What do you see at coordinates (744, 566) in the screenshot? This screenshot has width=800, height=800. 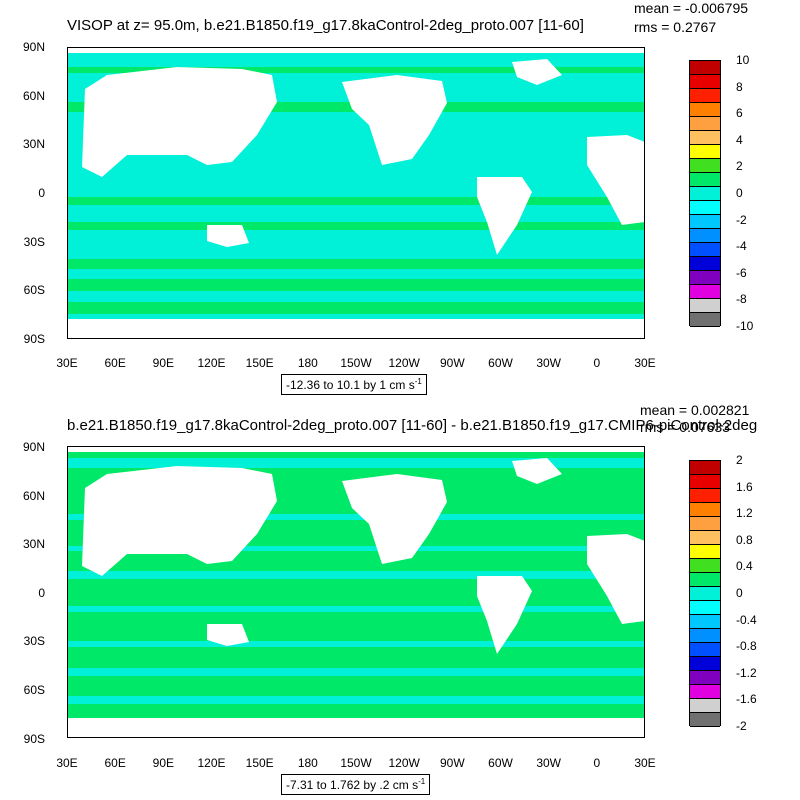 I see `colorbar-label: 0.4` at bounding box center [744, 566].